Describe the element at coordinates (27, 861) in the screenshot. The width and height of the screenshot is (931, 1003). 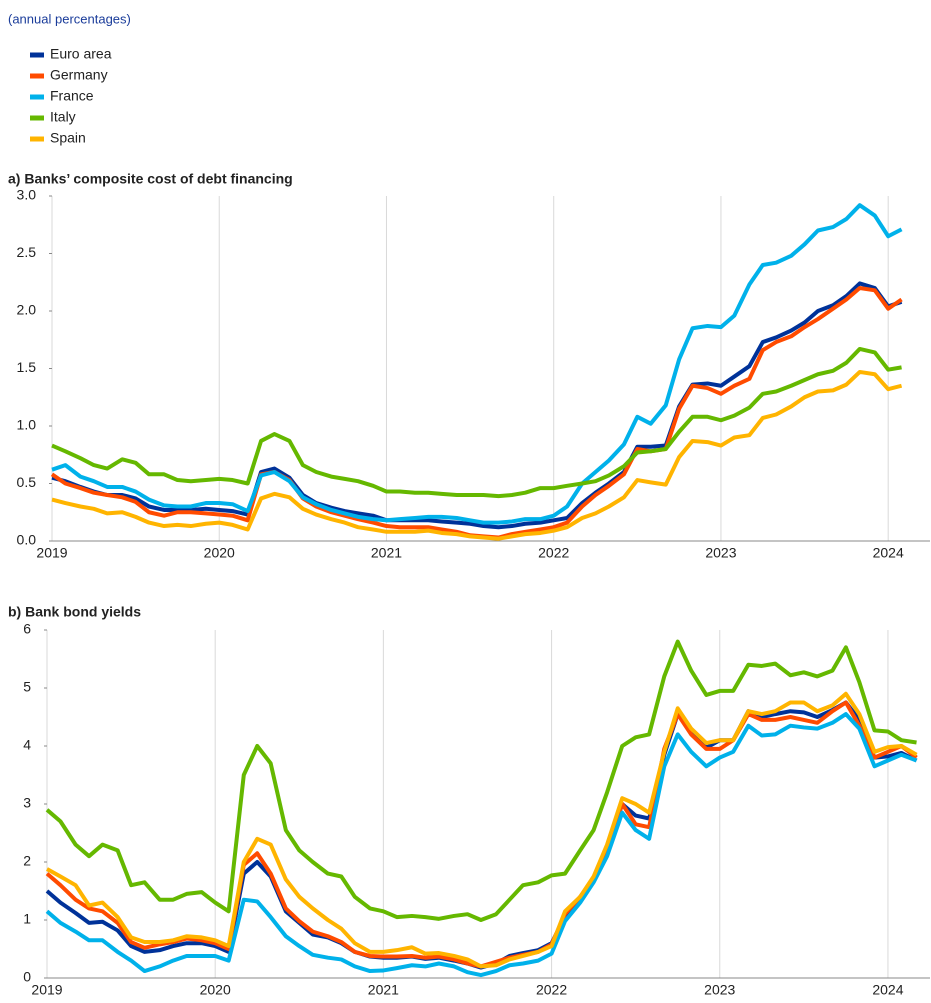
I see `y-tick-label: 2` at that location.